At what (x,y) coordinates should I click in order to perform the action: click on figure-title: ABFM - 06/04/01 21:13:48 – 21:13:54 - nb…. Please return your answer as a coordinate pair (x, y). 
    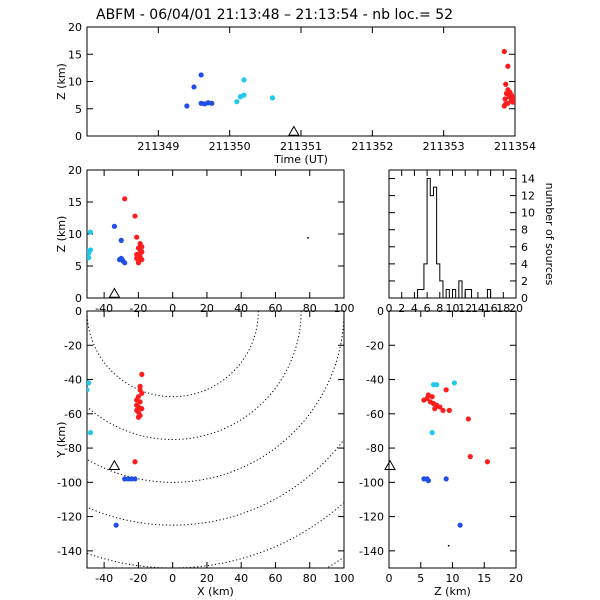
    Looking at the image, I should click on (274, 15).